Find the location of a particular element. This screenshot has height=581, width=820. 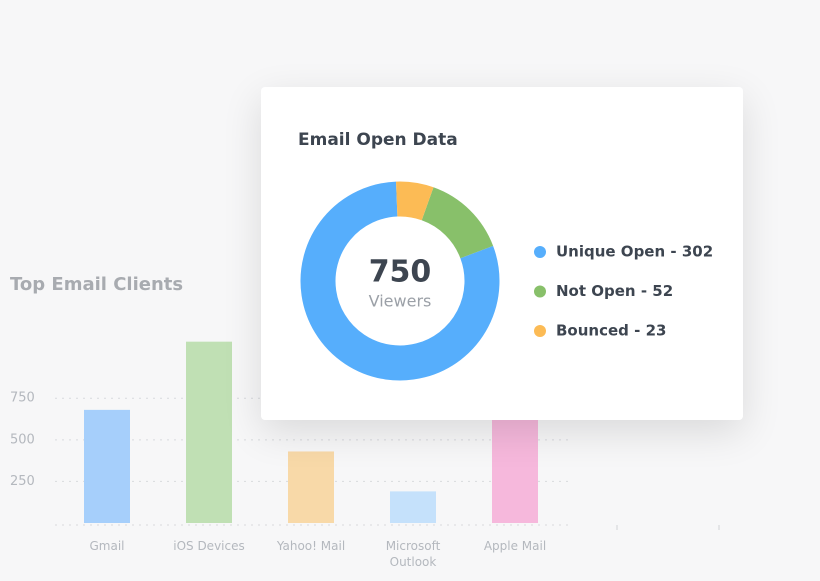

center-label: Viewers is located at coordinates (400, 301).